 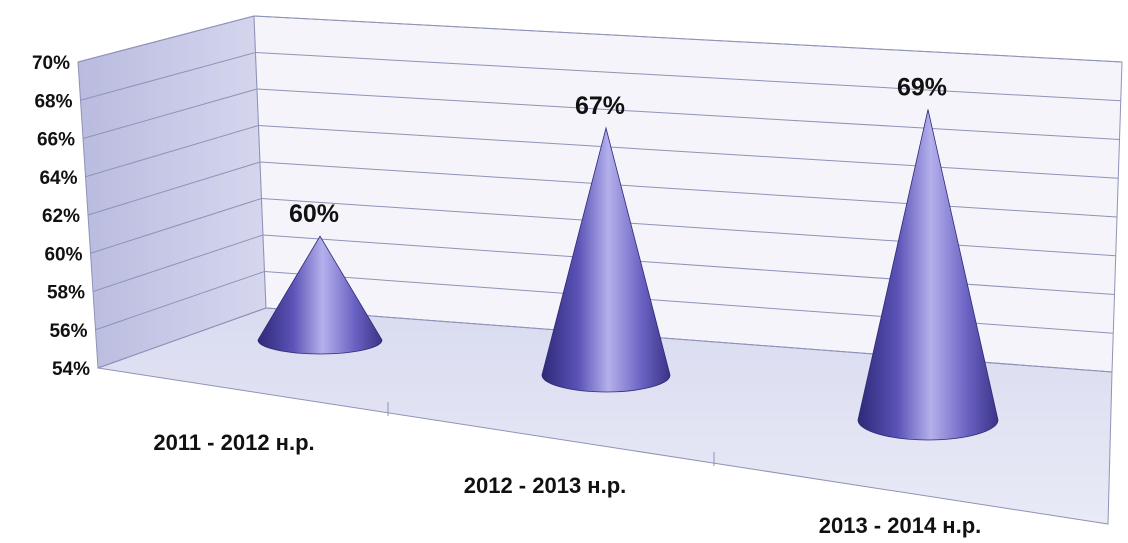 What do you see at coordinates (900, 525) in the screenshot?
I see `category-label: 2013 - 2014 н.р.` at bounding box center [900, 525].